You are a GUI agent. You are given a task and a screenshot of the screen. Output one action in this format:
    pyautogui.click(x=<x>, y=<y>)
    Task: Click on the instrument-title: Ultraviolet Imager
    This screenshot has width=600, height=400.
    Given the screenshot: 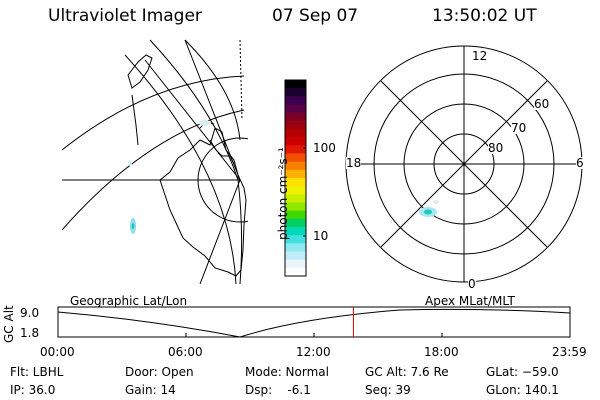 What is the action you would take?
    pyautogui.click(x=125, y=16)
    